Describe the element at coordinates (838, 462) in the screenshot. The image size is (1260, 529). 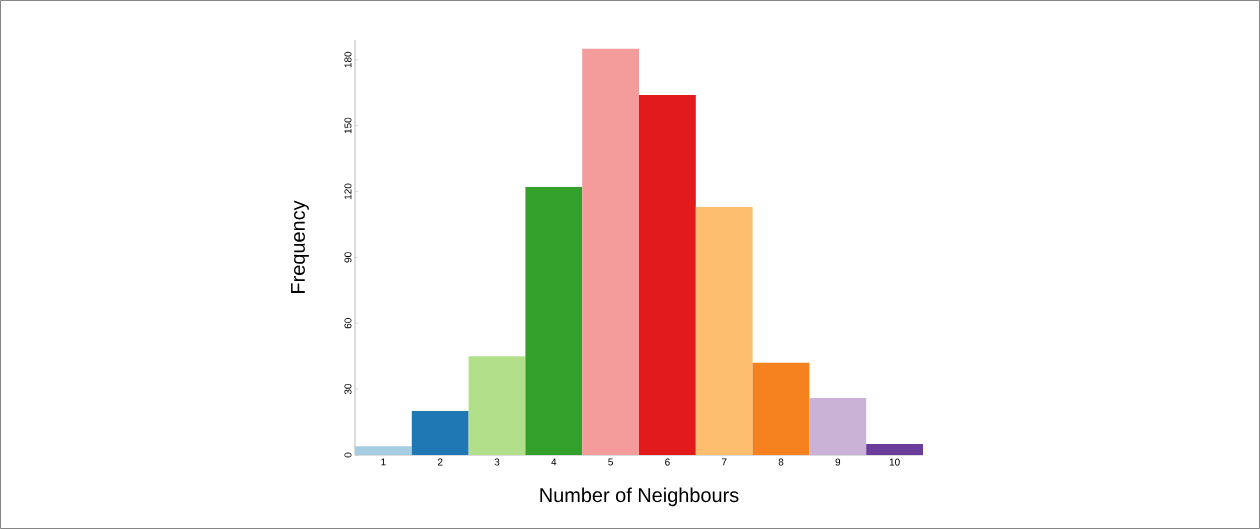
I see `x-tick-label: 9` at that location.